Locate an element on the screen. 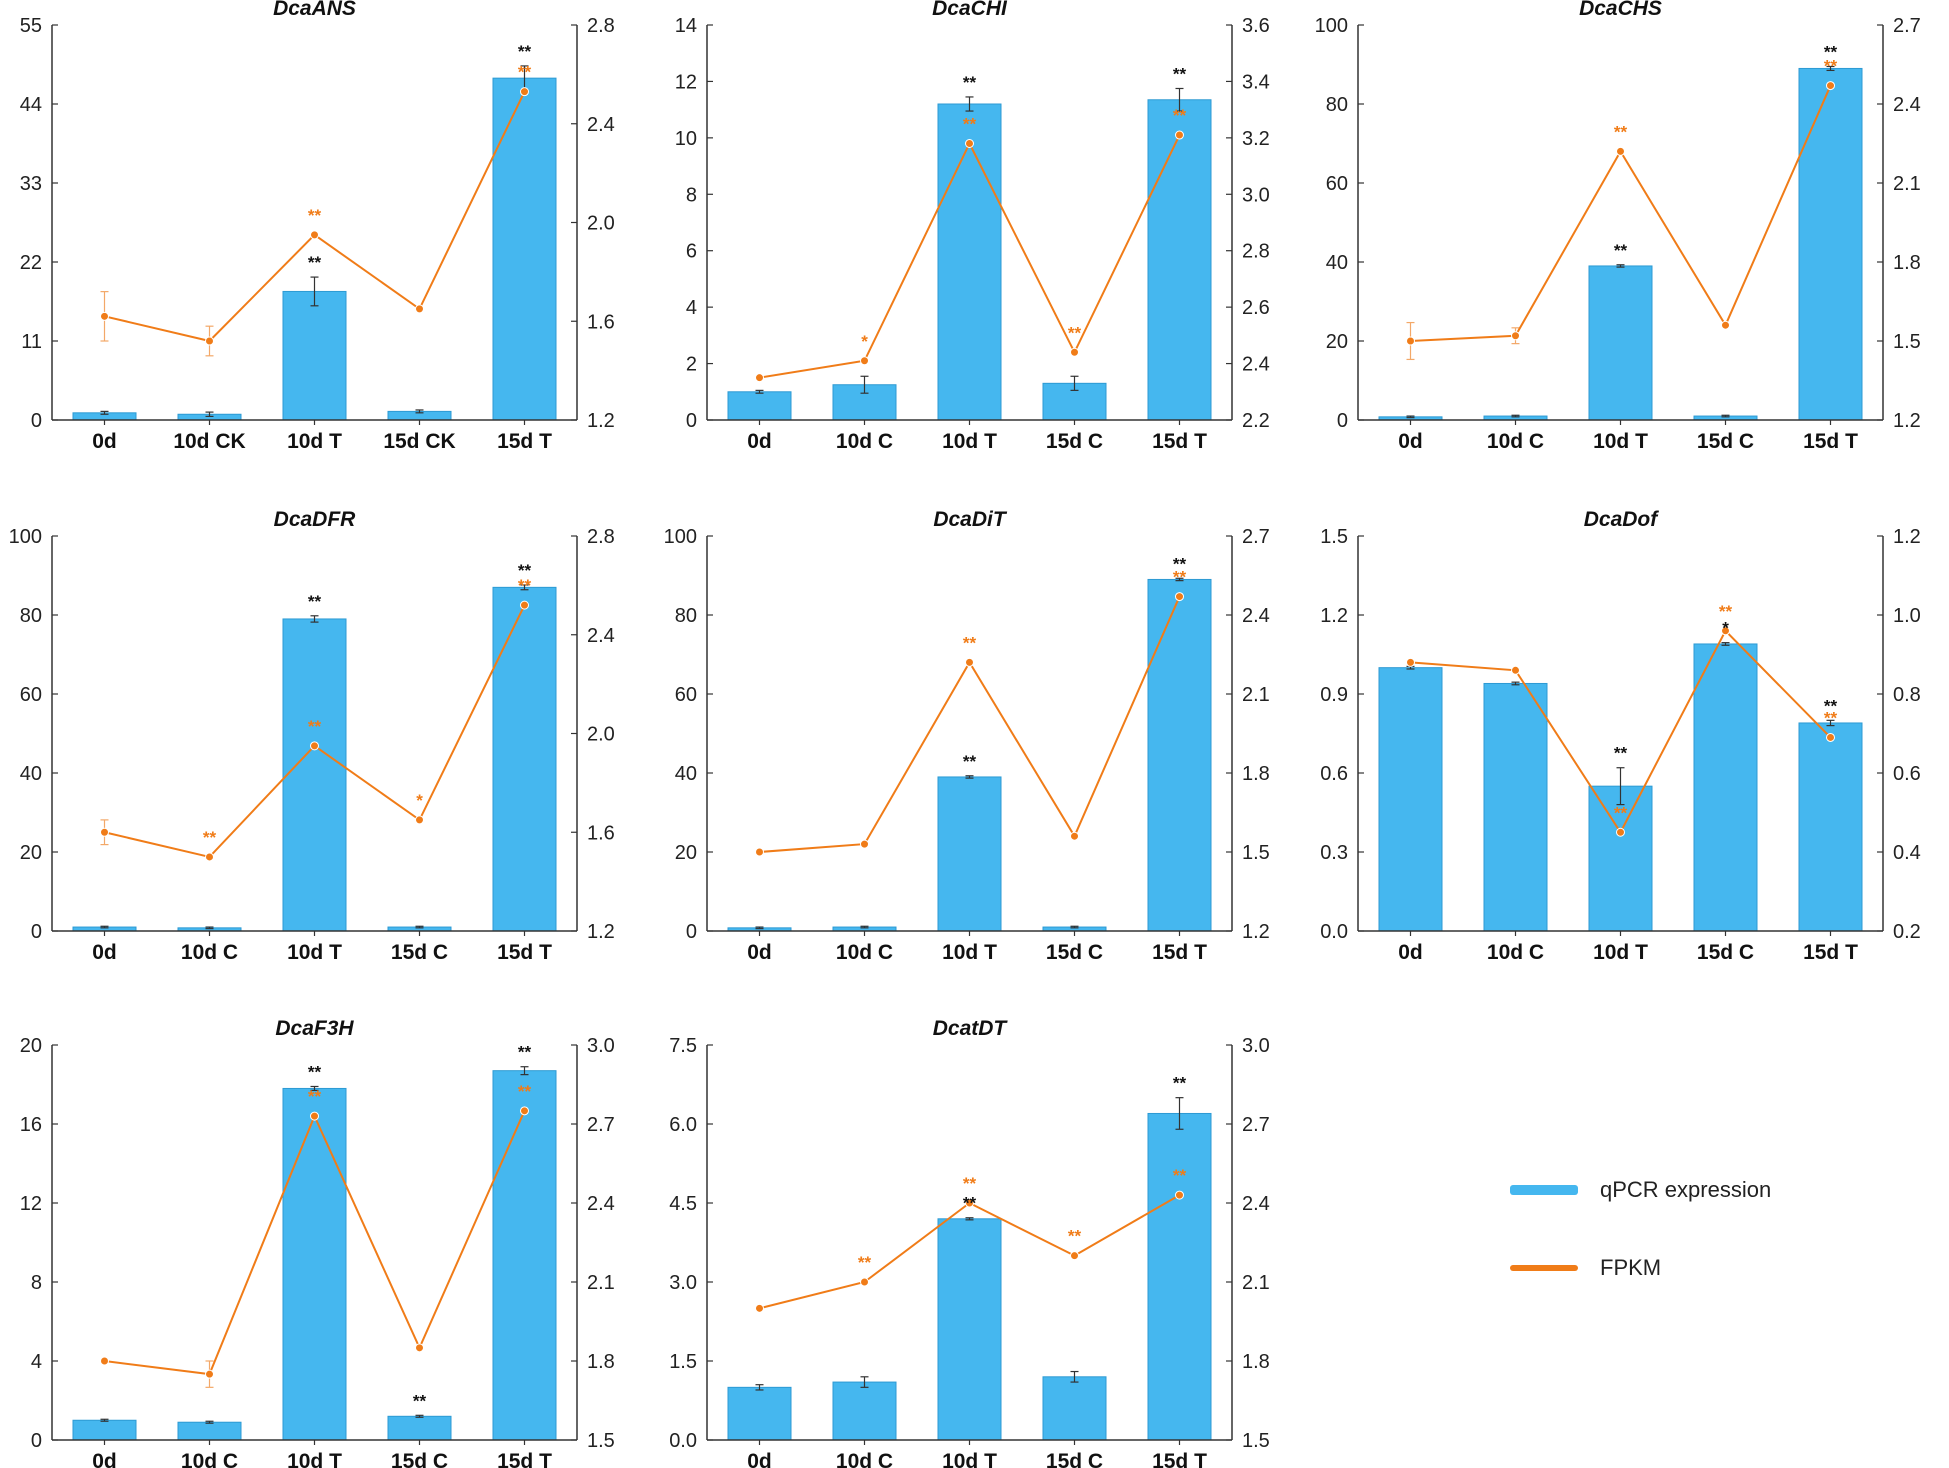  x-tick-label-dcadit-0: 0d is located at coordinates (759, 952).